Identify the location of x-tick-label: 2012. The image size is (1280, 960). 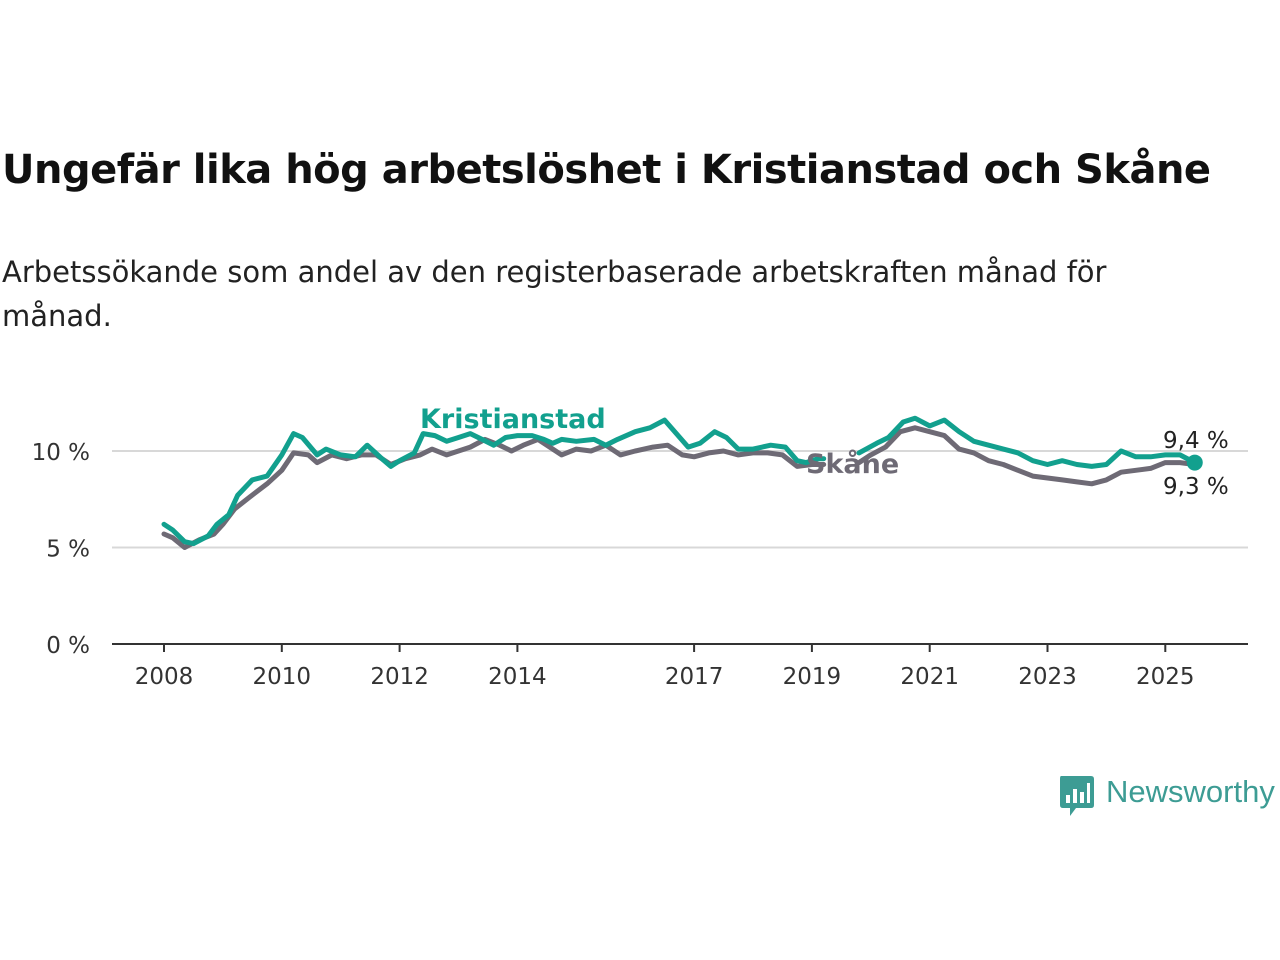
(399, 677).